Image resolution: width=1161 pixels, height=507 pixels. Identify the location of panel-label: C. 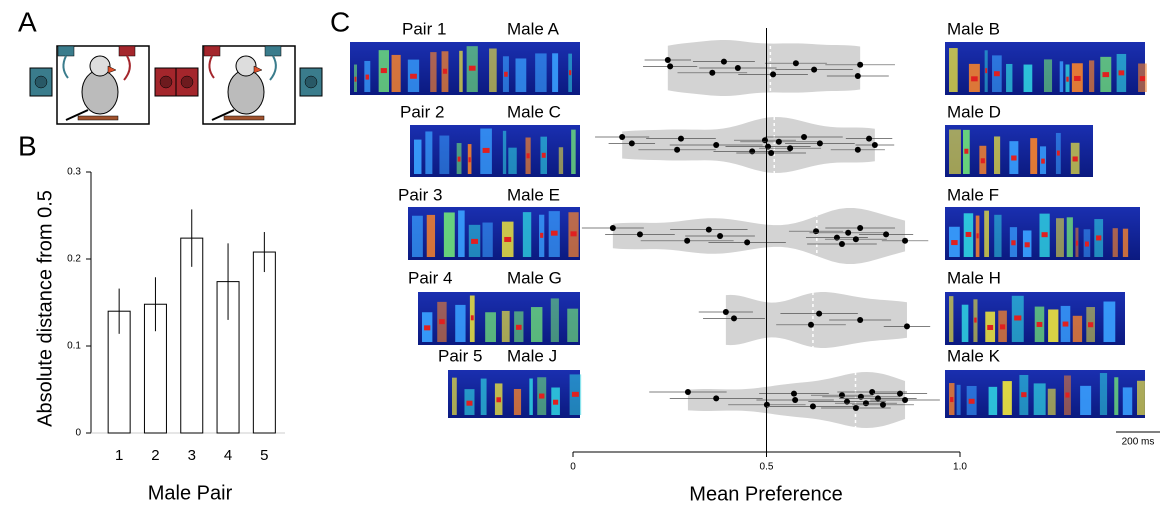
(340, 21).